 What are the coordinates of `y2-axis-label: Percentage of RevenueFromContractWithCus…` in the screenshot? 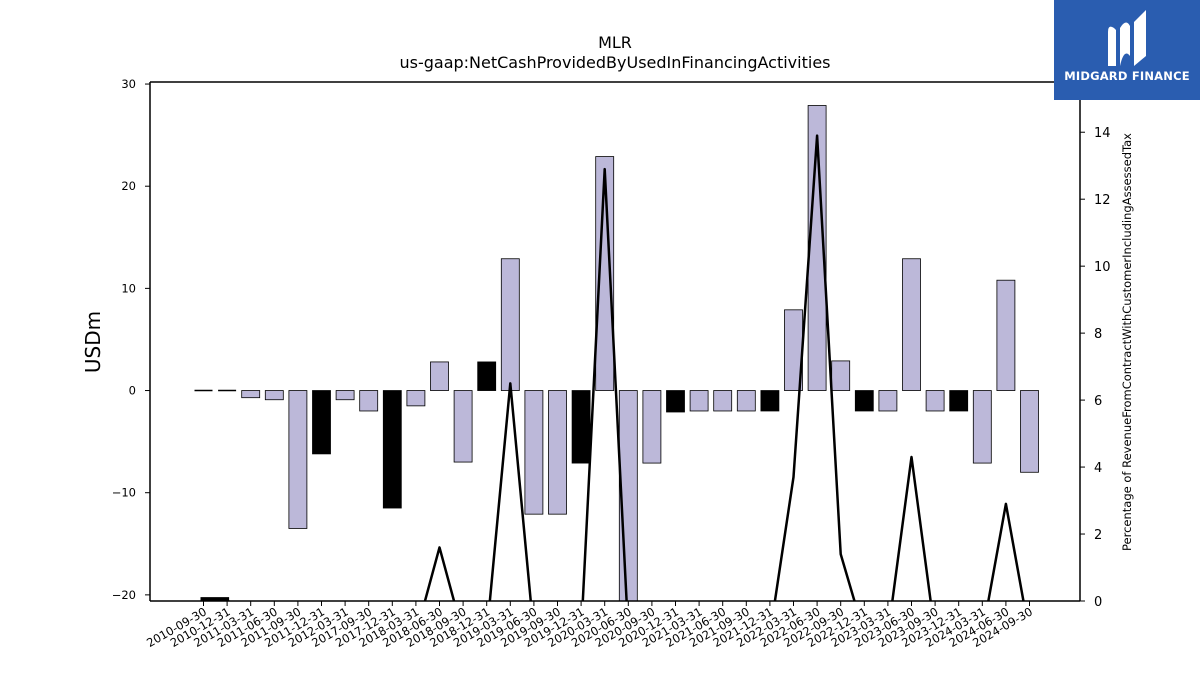 It's located at (1127, 342).